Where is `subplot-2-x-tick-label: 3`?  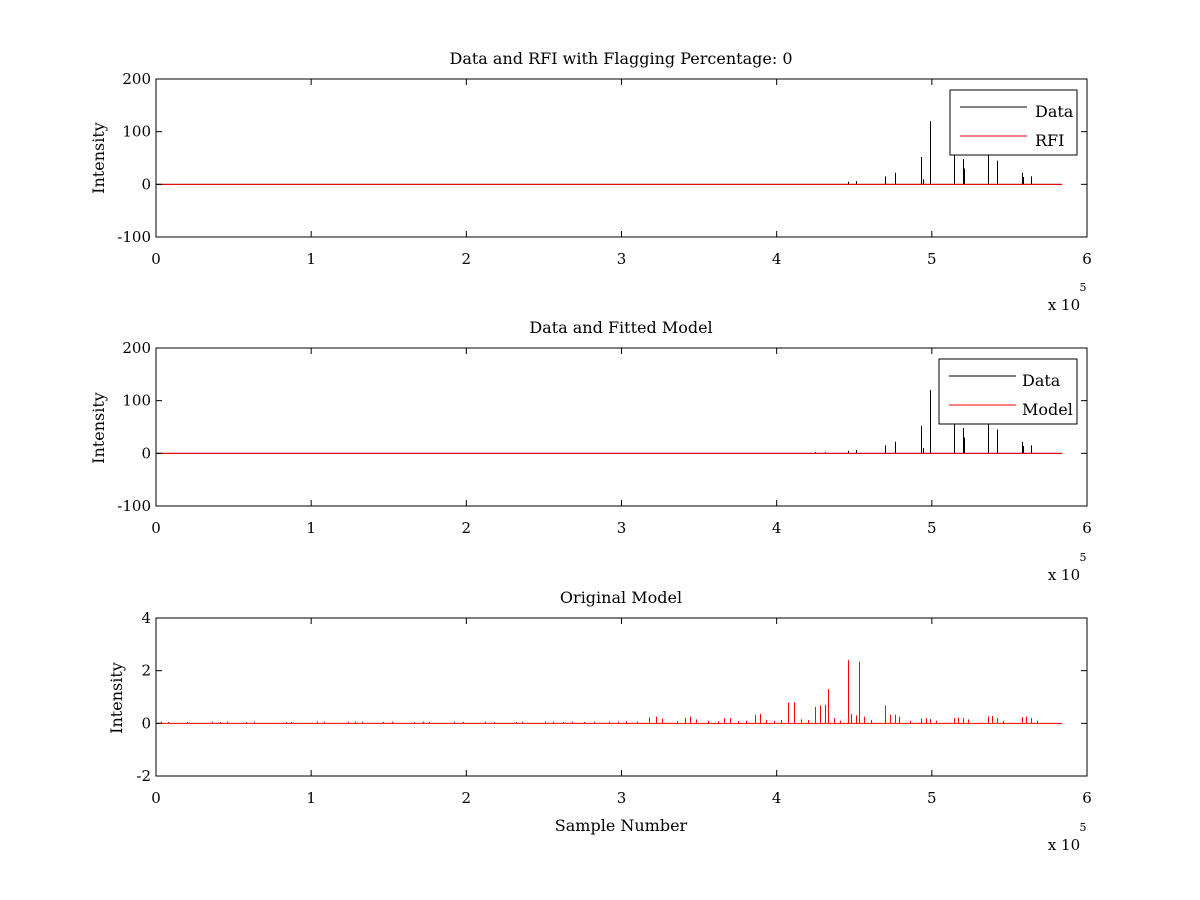 subplot-2-x-tick-label: 3 is located at coordinates (622, 528).